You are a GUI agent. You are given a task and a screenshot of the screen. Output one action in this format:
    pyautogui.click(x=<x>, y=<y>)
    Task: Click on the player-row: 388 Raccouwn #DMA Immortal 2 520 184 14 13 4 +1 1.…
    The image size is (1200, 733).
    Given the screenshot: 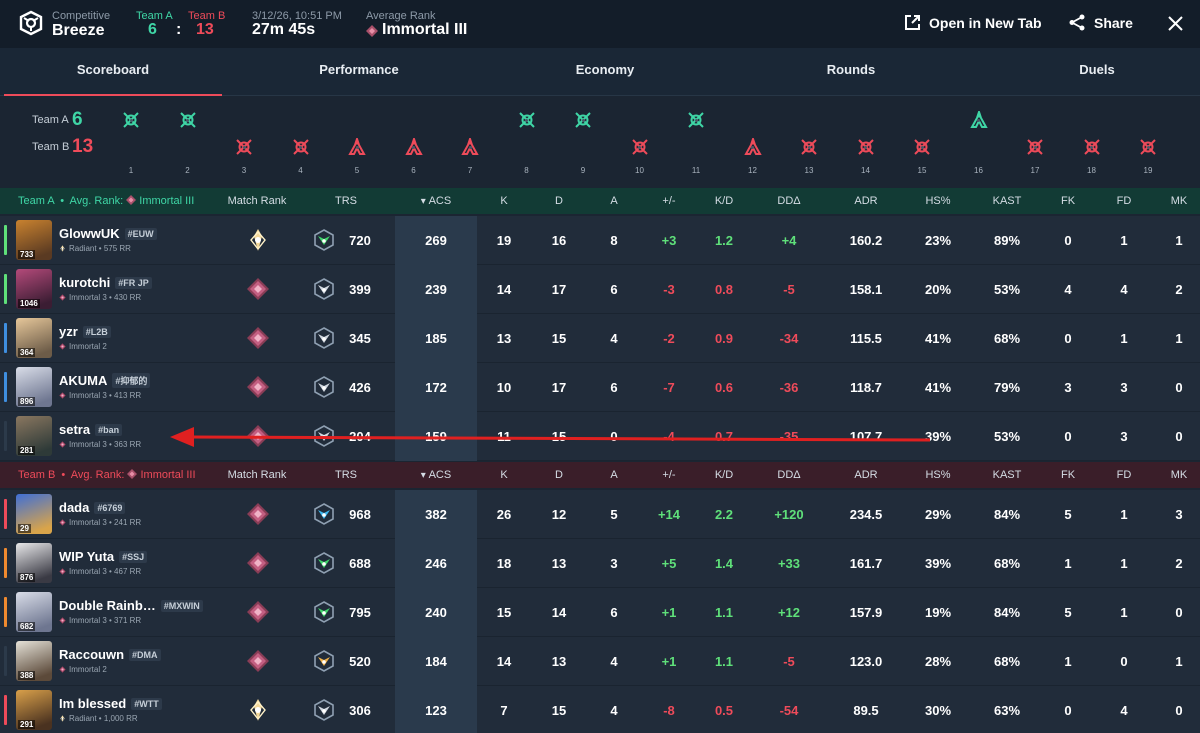 What is the action you would take?
    pyautogui.click(x=600, y=661)
    